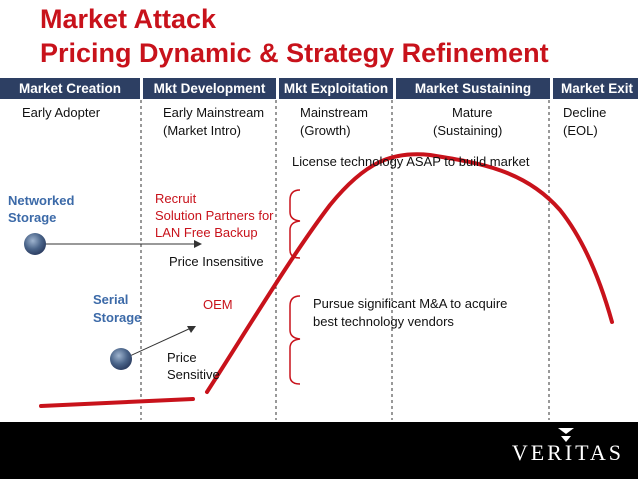 Image resolution: width=638 pixels, height=479 pixels. Describe the element at coordinates (202, 130) in the screenshot. I see `stage-early-mainstream-sub: (Market Intro)` at that location.